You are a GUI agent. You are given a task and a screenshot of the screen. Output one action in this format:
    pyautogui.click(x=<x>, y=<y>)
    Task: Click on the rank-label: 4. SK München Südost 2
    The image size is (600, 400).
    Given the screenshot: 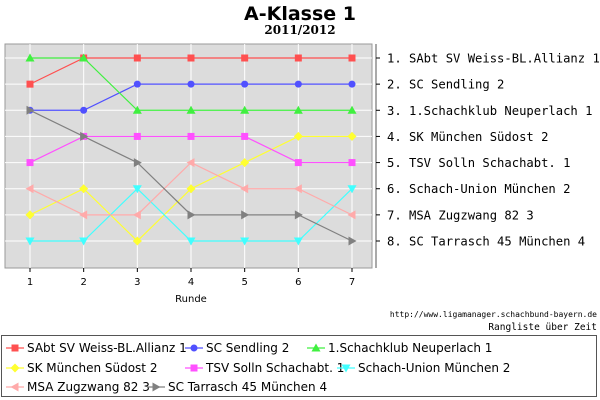 What is the action you would take?
    pyautogui.click(x=467, y=137)
    